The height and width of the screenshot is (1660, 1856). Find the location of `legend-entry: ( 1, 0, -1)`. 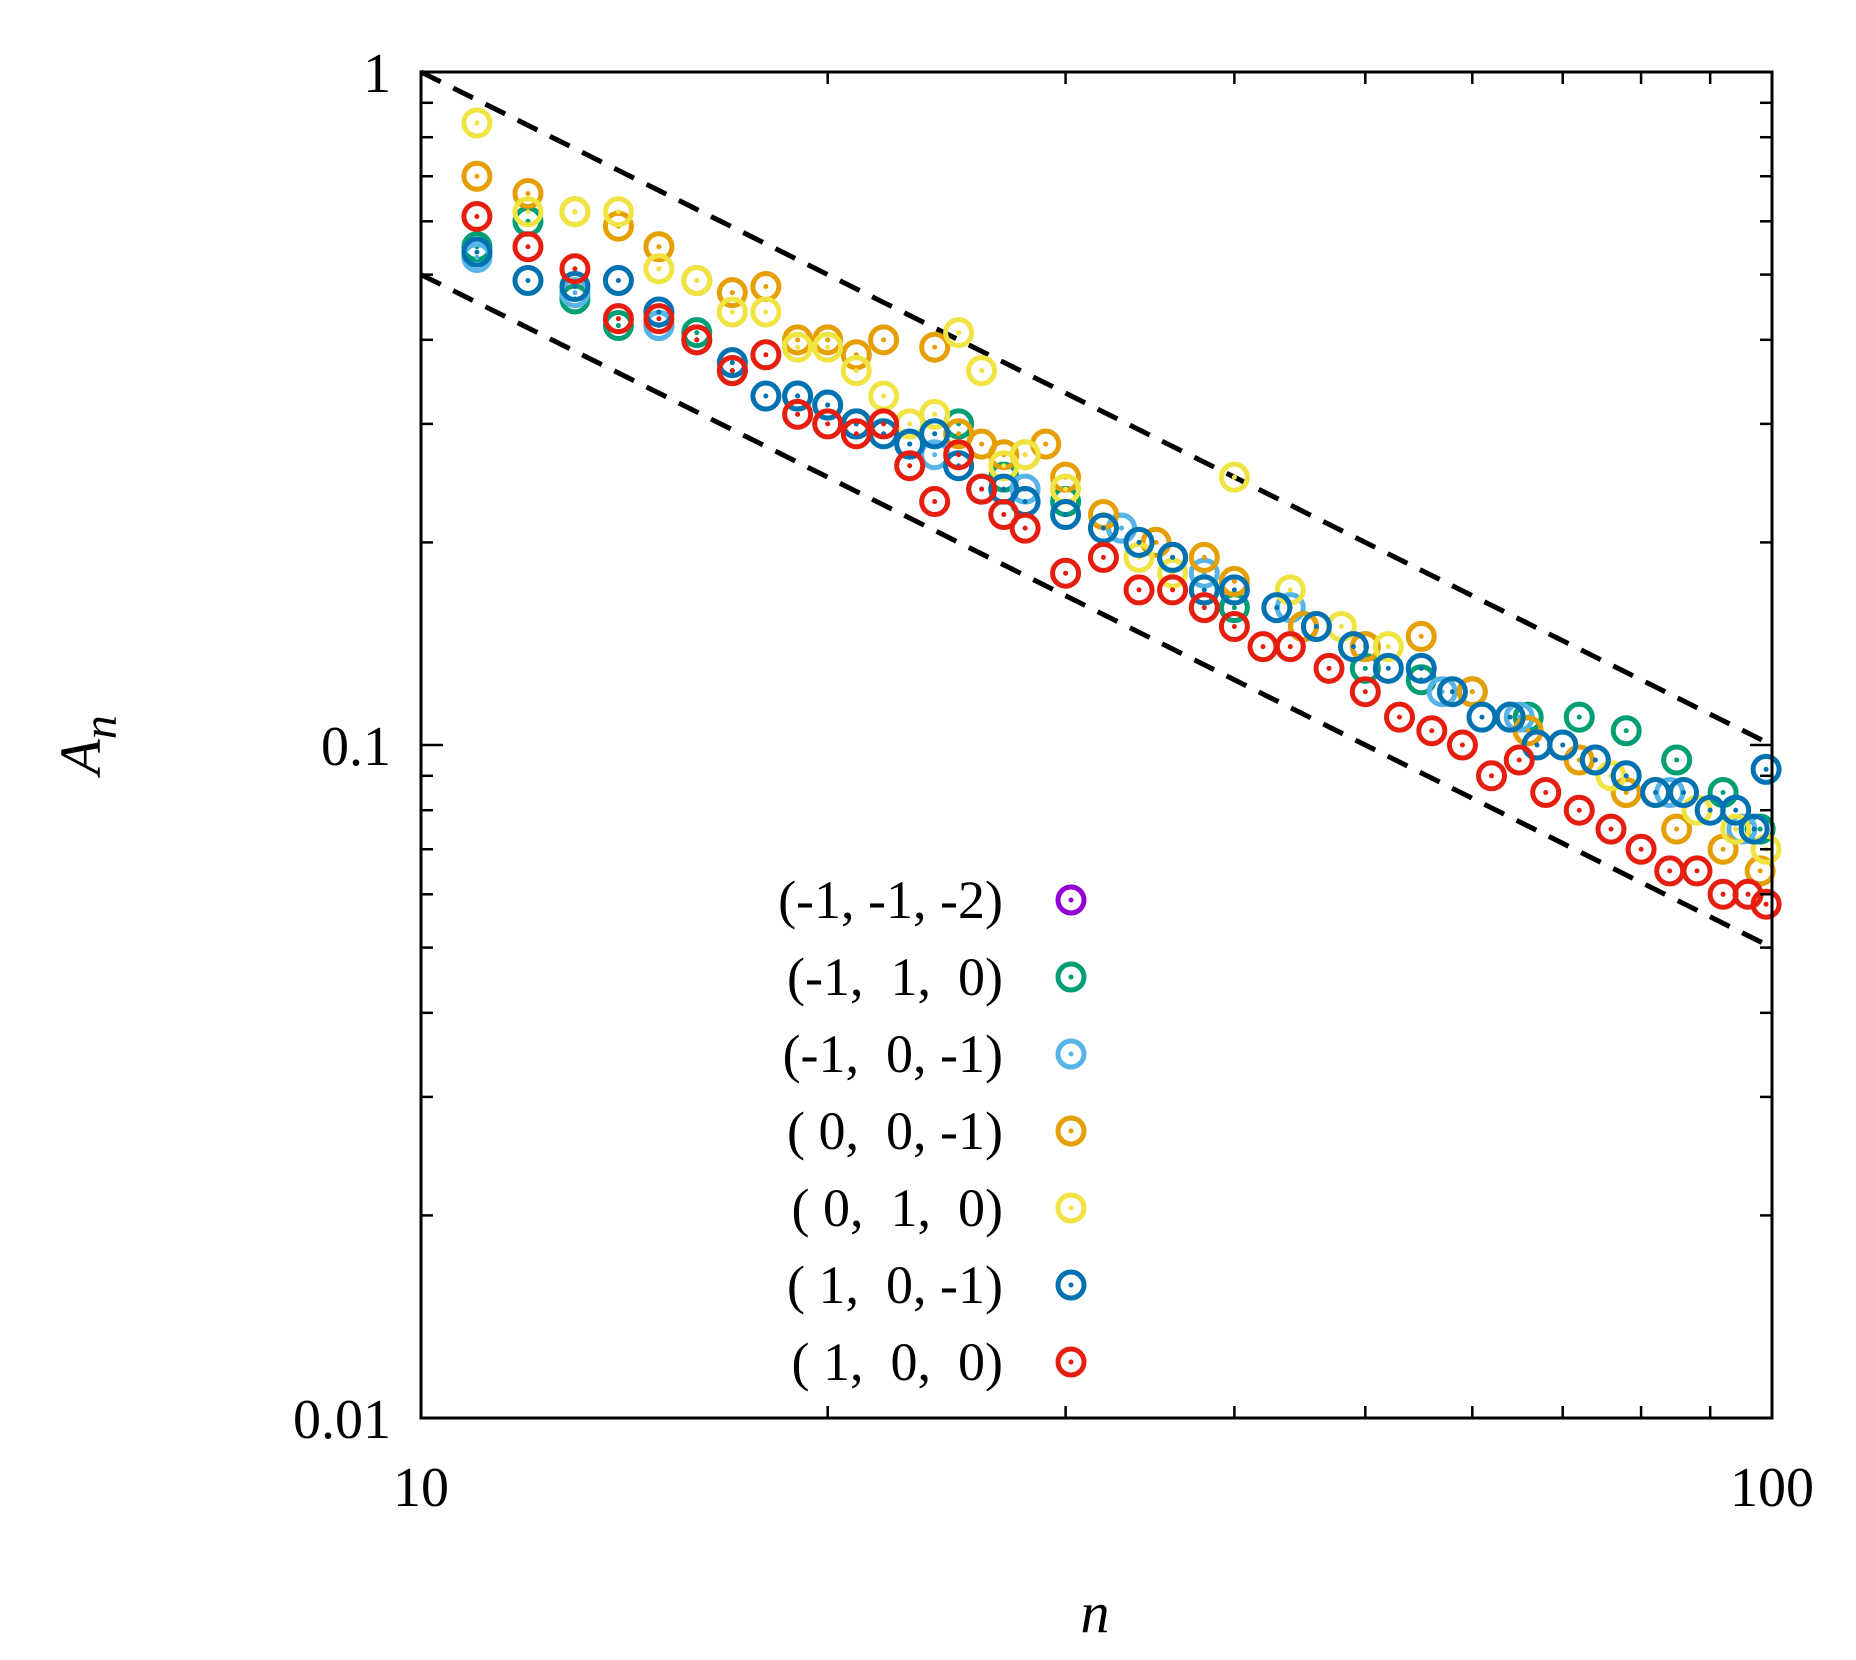

legend-entry: ( 1, 0, -1) is located at coordinates (937, 1285).